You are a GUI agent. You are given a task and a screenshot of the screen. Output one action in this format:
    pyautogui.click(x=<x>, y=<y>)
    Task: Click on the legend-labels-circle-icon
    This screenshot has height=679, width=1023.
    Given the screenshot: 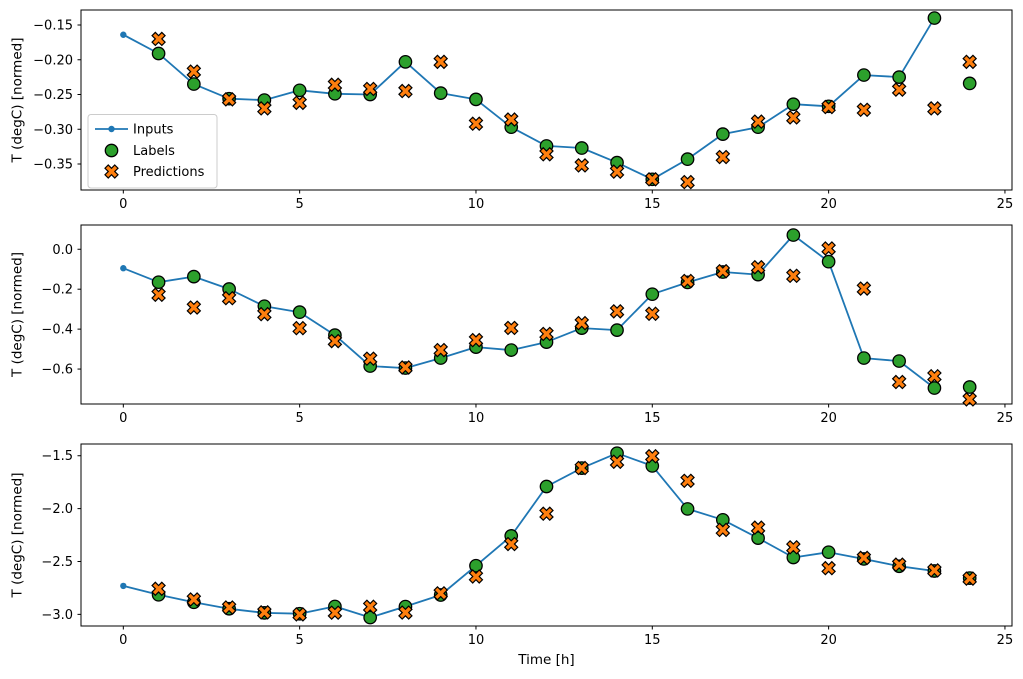 What is the action you would take?
    pyautogui.click(x=111, y=150)
    